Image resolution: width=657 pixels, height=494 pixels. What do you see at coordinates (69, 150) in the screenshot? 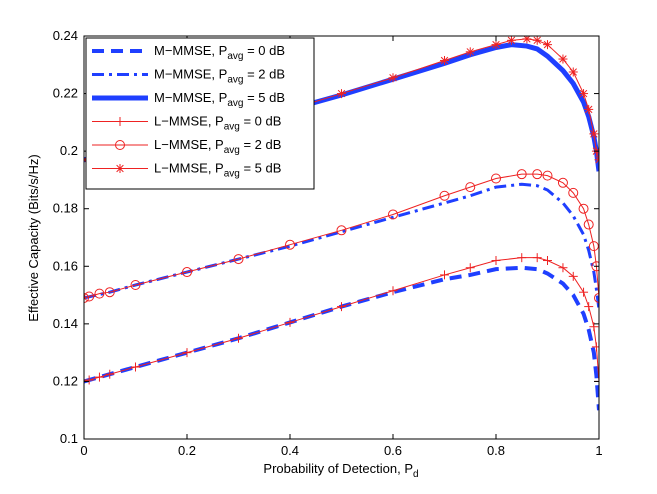
I see `y-tick-label: 0.2` at bounding box center [69, 150].